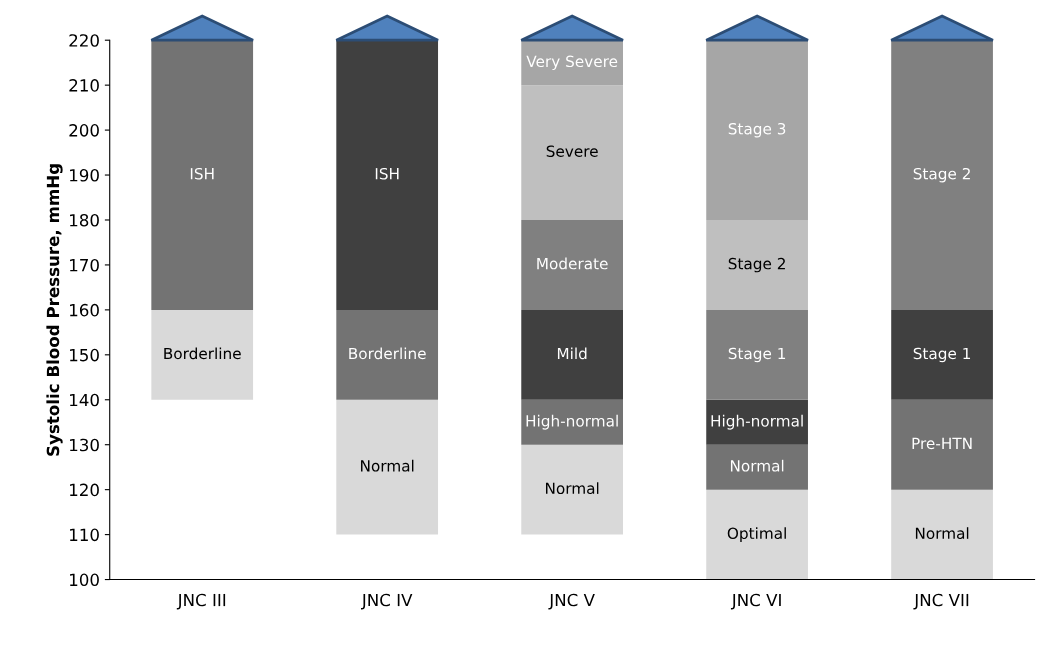 The image size is (1045, 670). What do you see at coordinates (84, 580) in the screenshot?
I see `y-tick-label: 100` at bounding box center [84, 580].